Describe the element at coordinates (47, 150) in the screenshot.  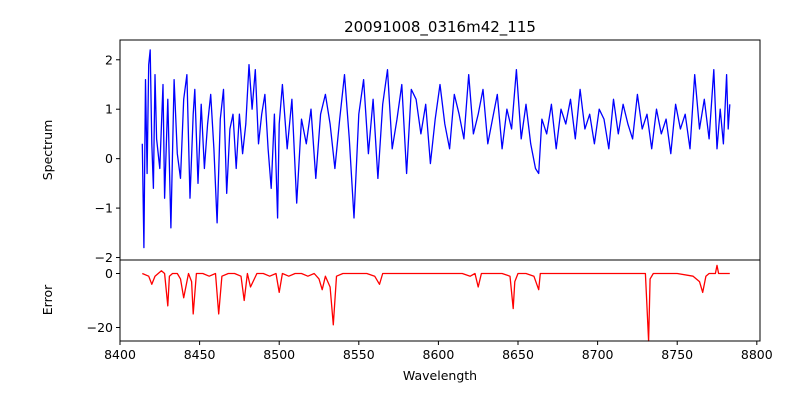
I see `spectrum-y-axis-label: Spectrum` at that location.